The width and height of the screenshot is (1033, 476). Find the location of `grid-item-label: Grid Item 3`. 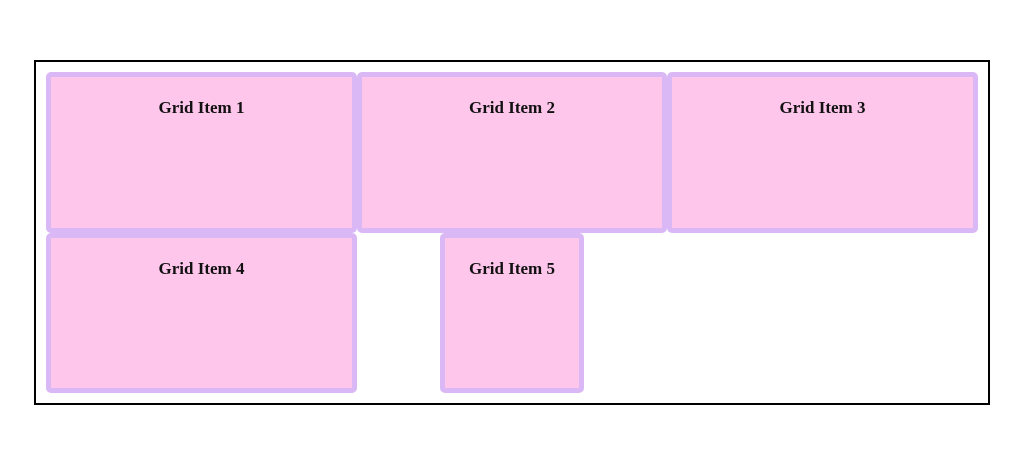

grid-item-label: Grid Item 3 is located at coordinates (822, 107).